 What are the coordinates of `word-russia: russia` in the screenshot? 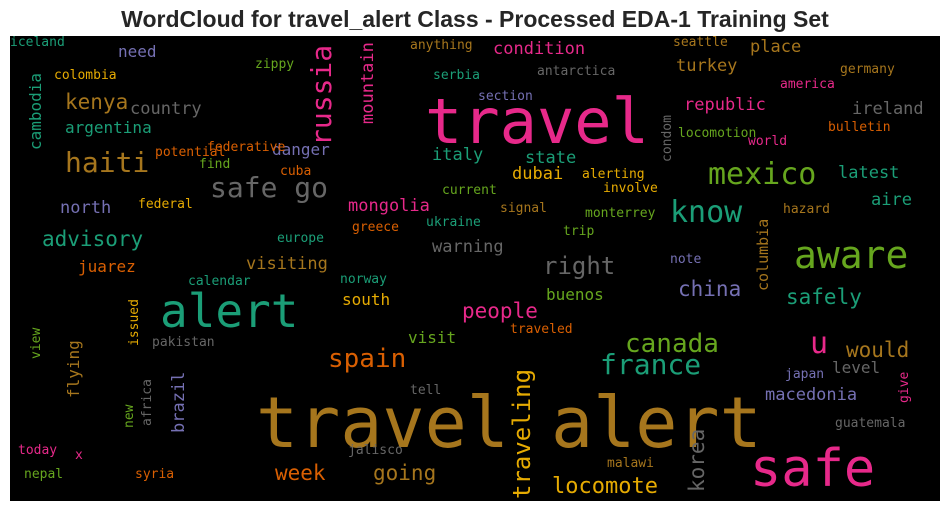 It's located at (321, 95).